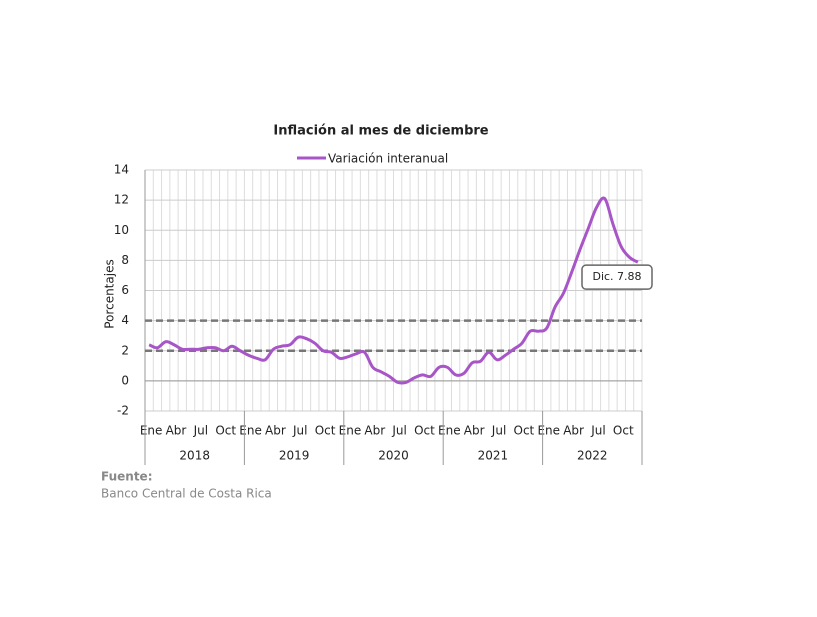 The width and height of the screenshot is (817, 617). Describe the element at coordinates (110, 293) in the screenshot. I see `y-axis-label: Porcentajes` at that location.